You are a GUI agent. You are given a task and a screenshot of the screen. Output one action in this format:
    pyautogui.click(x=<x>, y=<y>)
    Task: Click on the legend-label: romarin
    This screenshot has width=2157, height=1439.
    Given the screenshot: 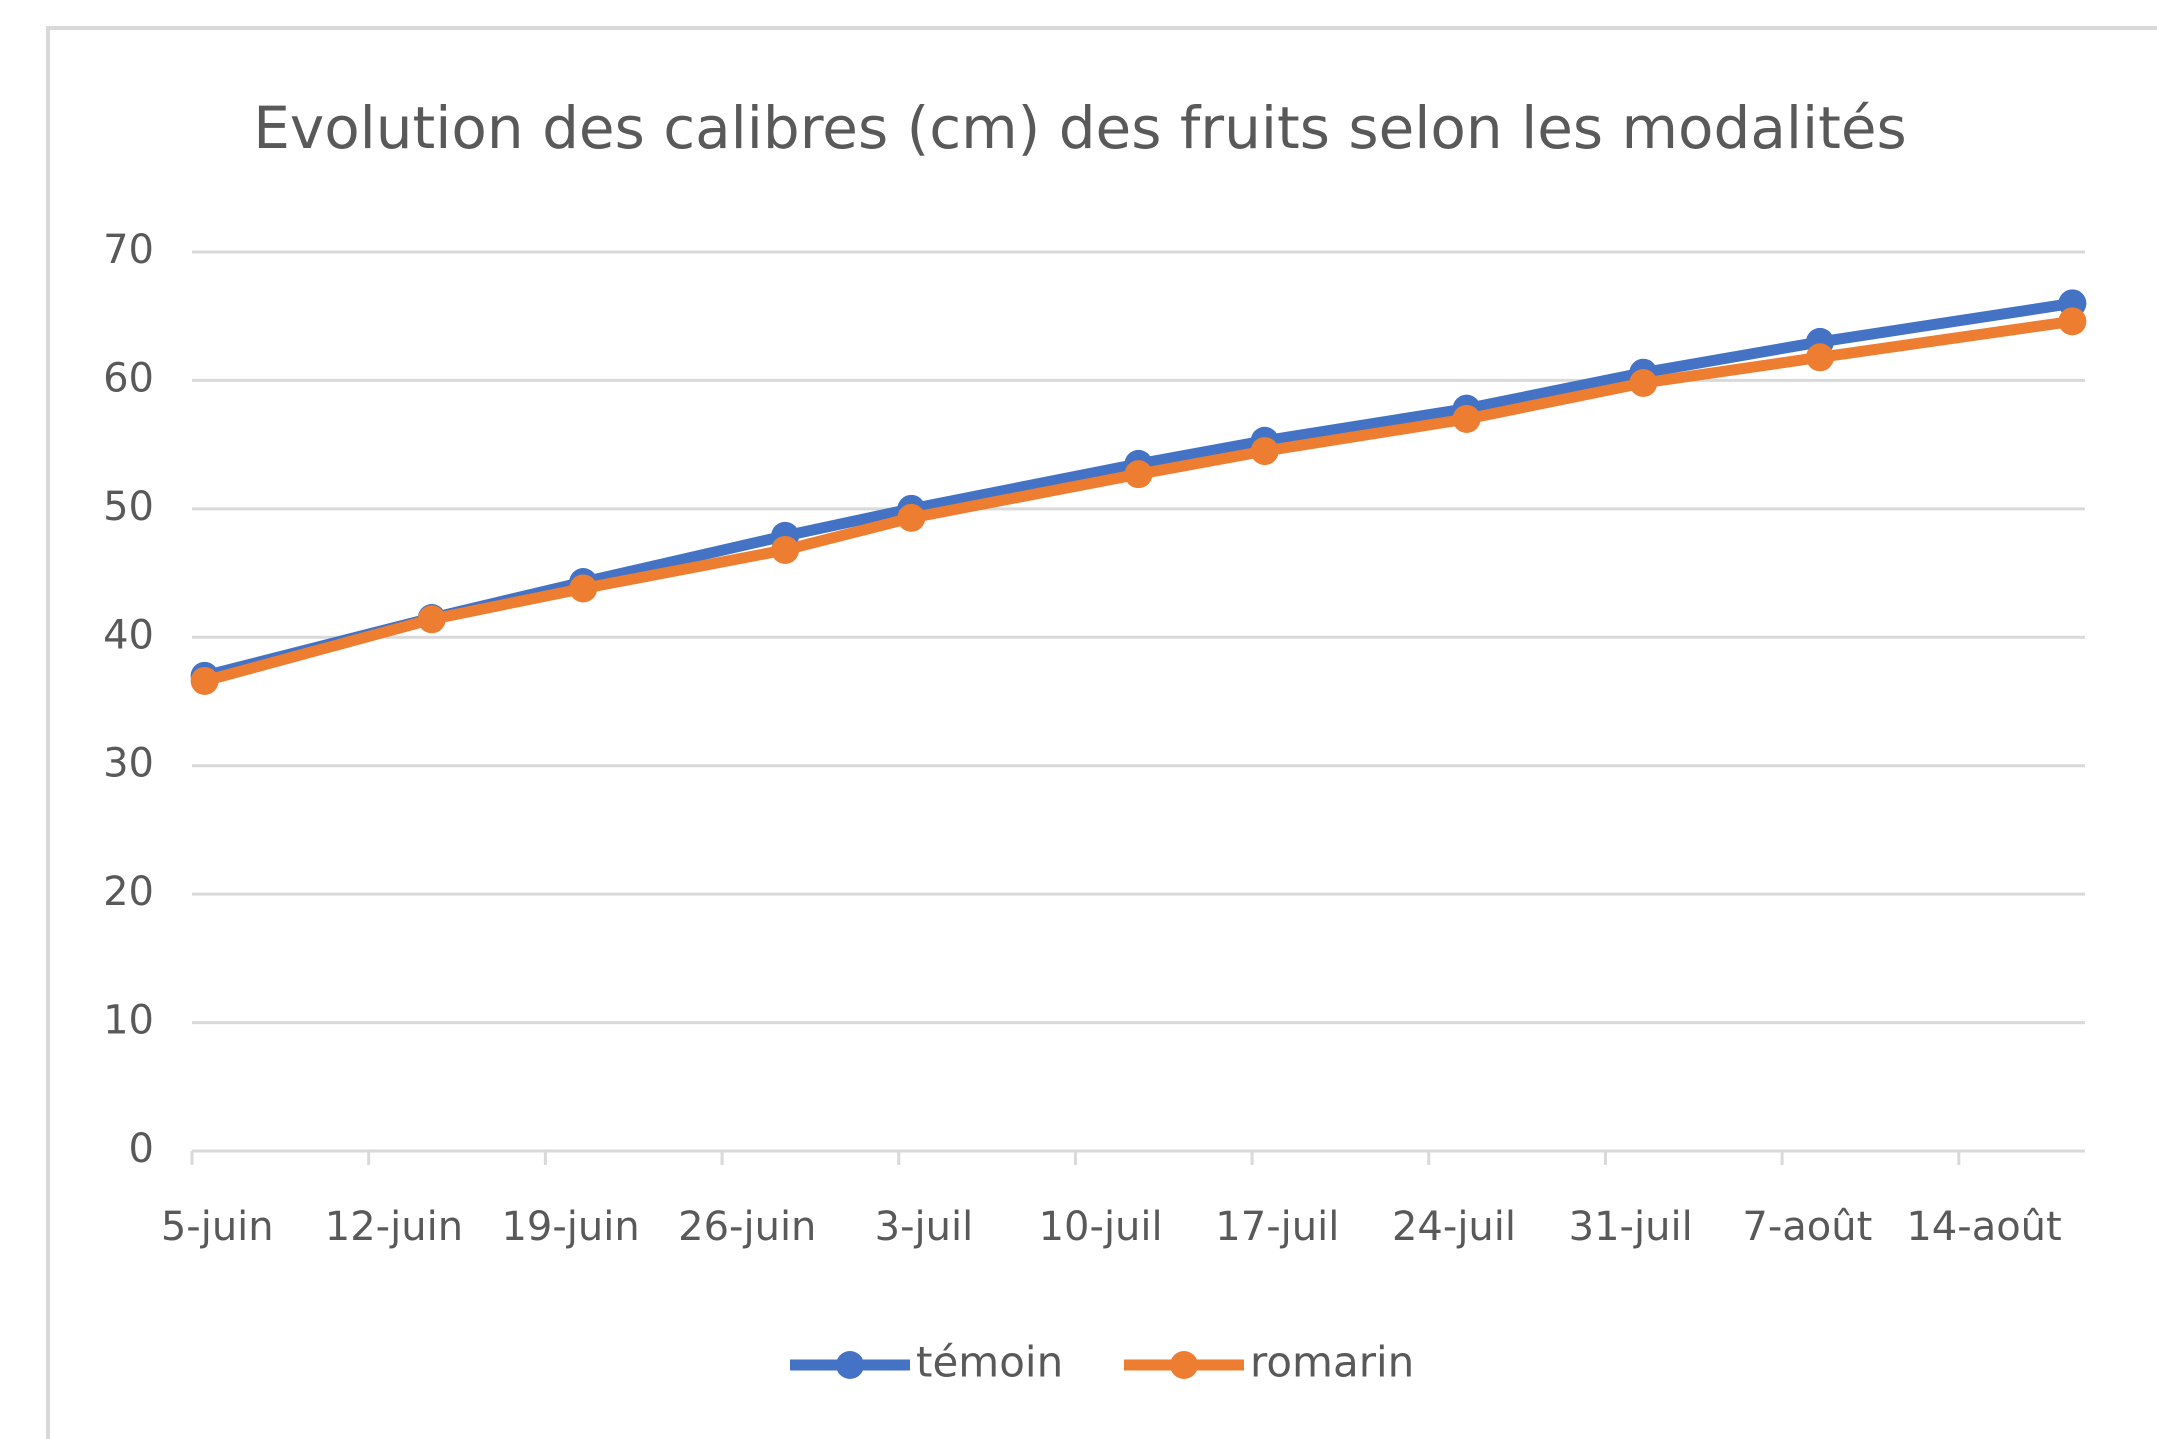 What is the action you would take?
    pyautogui.click(x=1332, y=1362)
    